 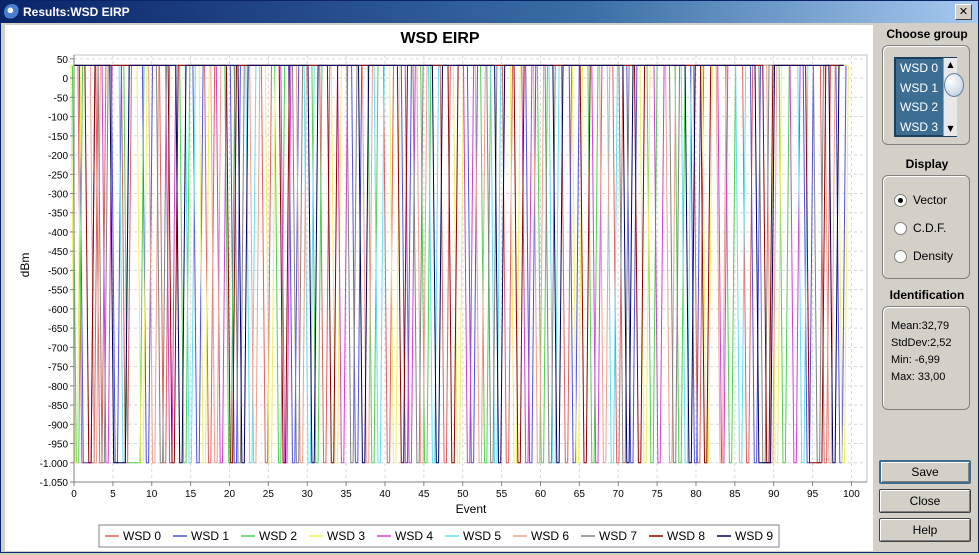 What do you see at coordinates (58, 214) in the screenshot?
I see `y-tick-label: -350` at bounding box center [58, 214].